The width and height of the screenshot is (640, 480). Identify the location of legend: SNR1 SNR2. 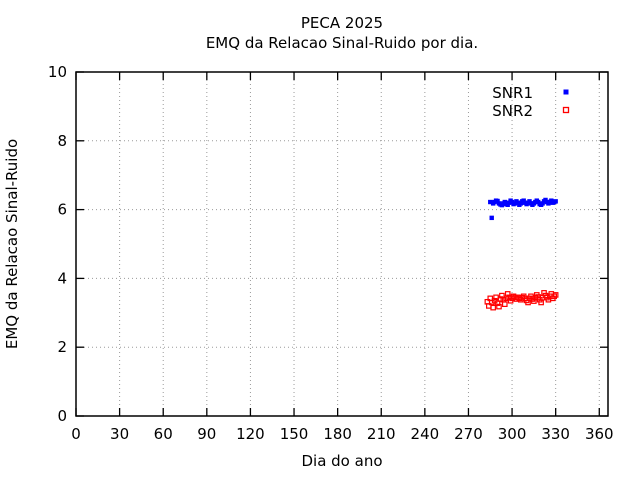
(531, 102).